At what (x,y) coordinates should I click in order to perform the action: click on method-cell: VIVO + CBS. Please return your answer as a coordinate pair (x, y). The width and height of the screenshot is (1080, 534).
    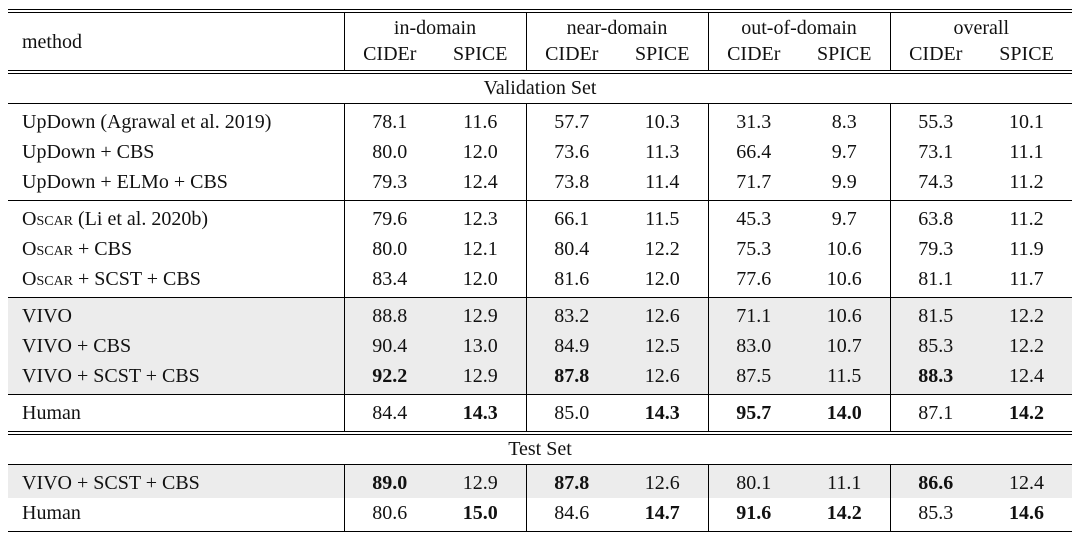
    Looking at the image, I should click on (176, 346).